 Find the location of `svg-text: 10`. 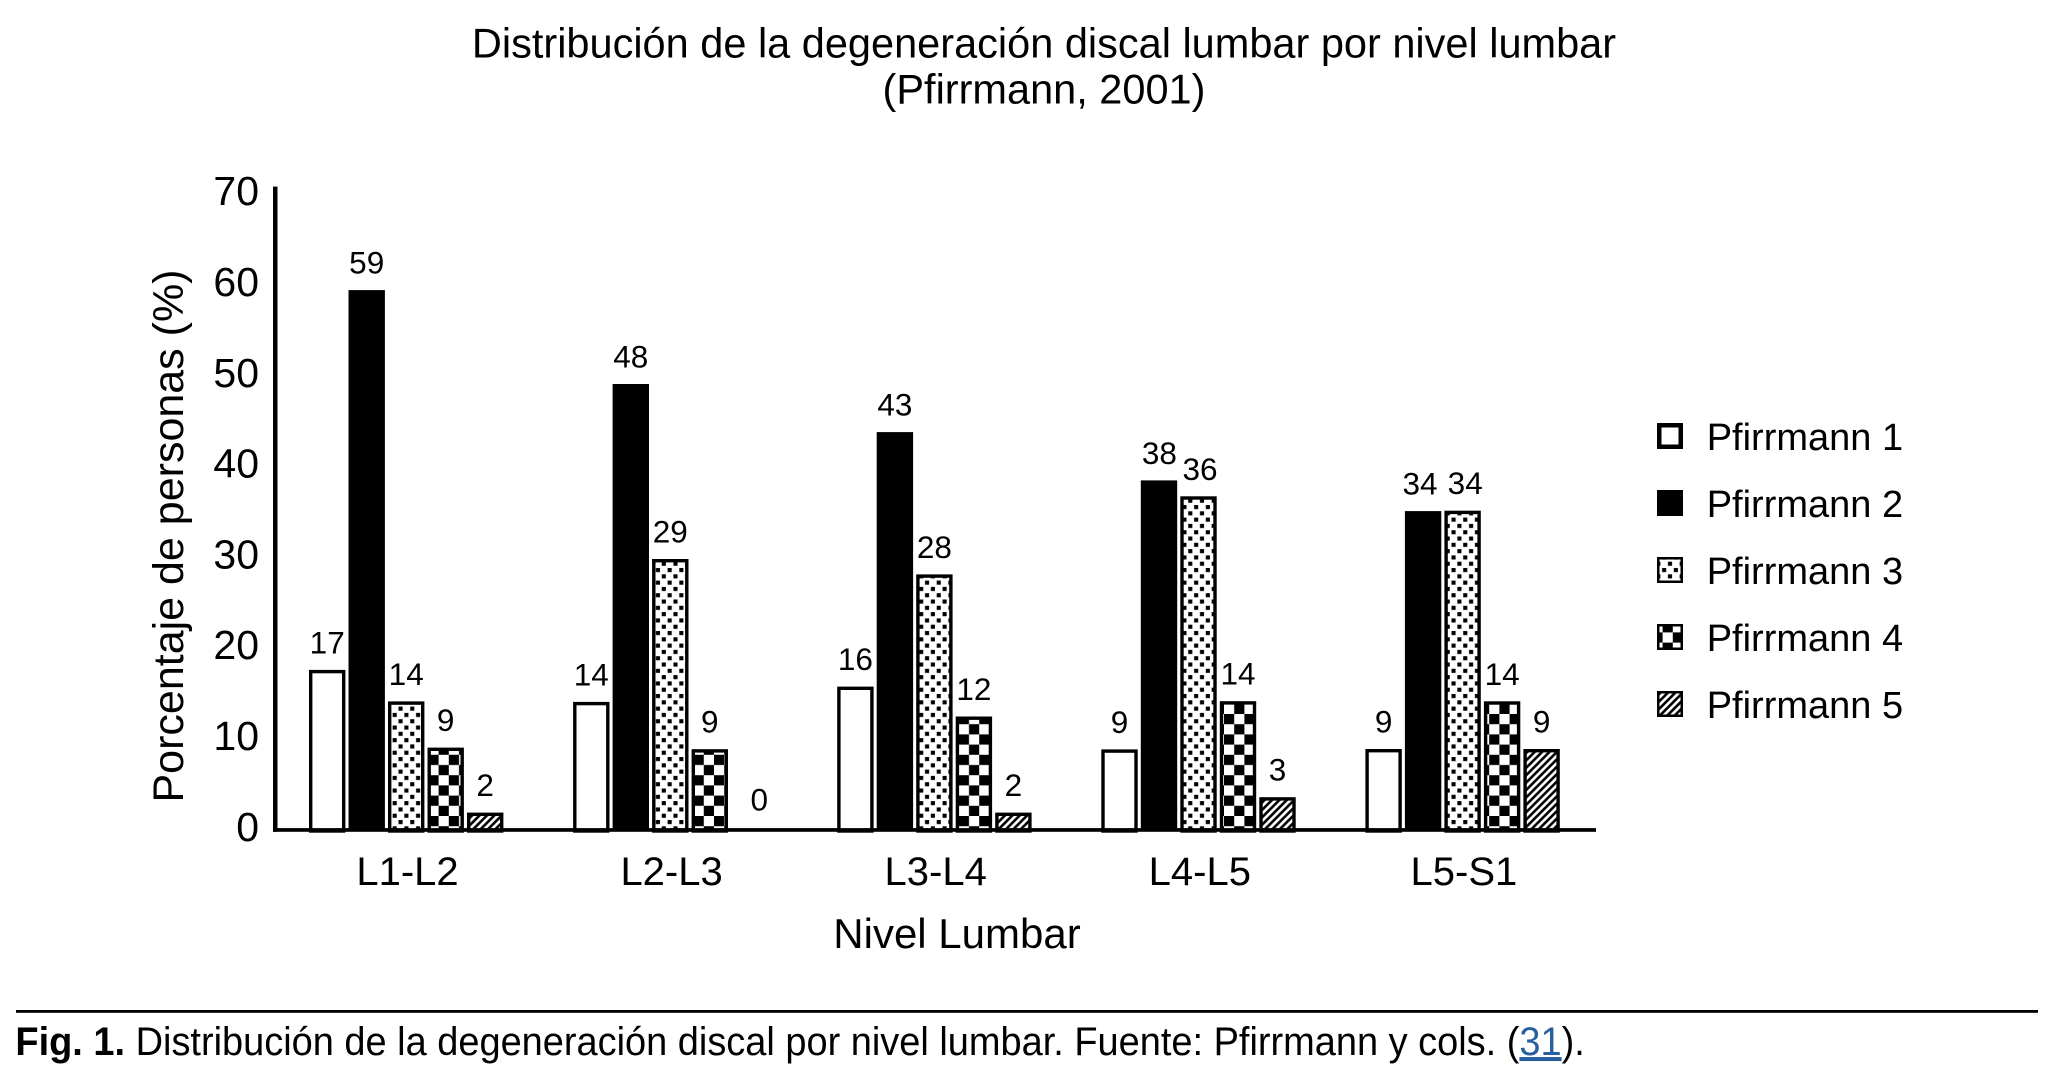

svg-text: 10 is located at coordinates (236, 736).